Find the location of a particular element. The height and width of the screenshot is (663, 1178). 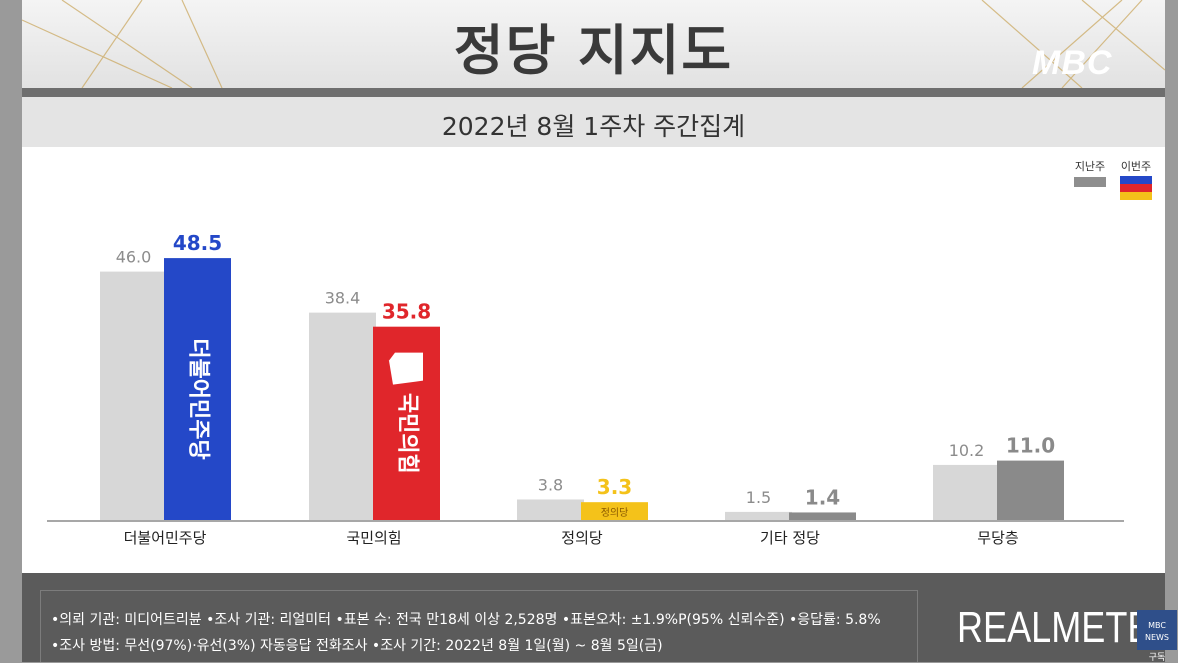

chart-subtitle: 2022년 8월 1주차 주간집계 is located at coordinates (593, 126).